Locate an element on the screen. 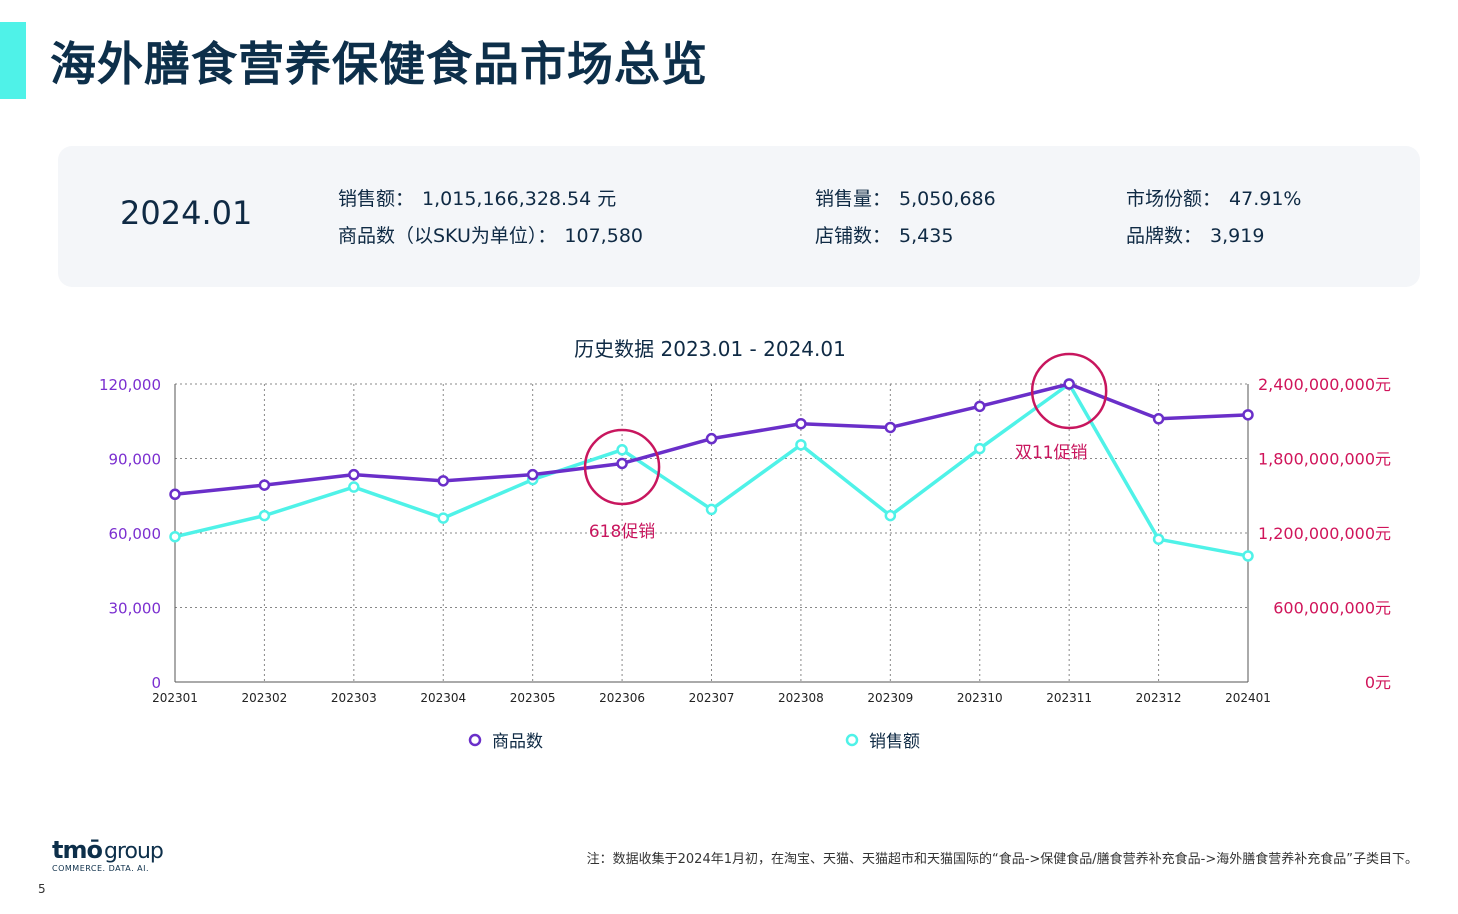  stat-value: 5,435 is located at coordinates (926, 236).